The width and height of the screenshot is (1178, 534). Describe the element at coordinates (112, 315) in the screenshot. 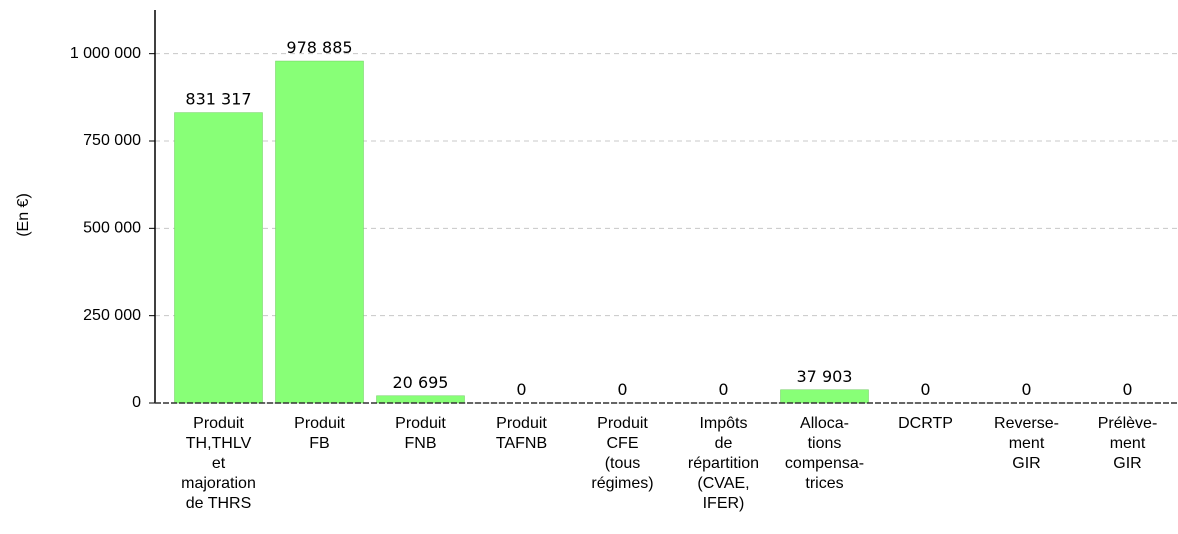

I see `y-tick-label: 250 000` at that location.